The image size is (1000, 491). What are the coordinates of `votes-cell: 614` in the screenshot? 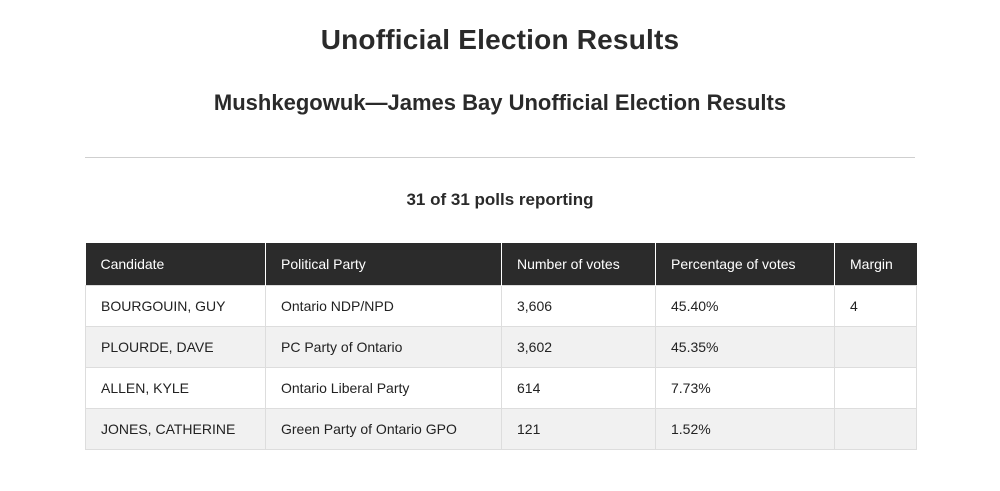 It's located at (578, 387).